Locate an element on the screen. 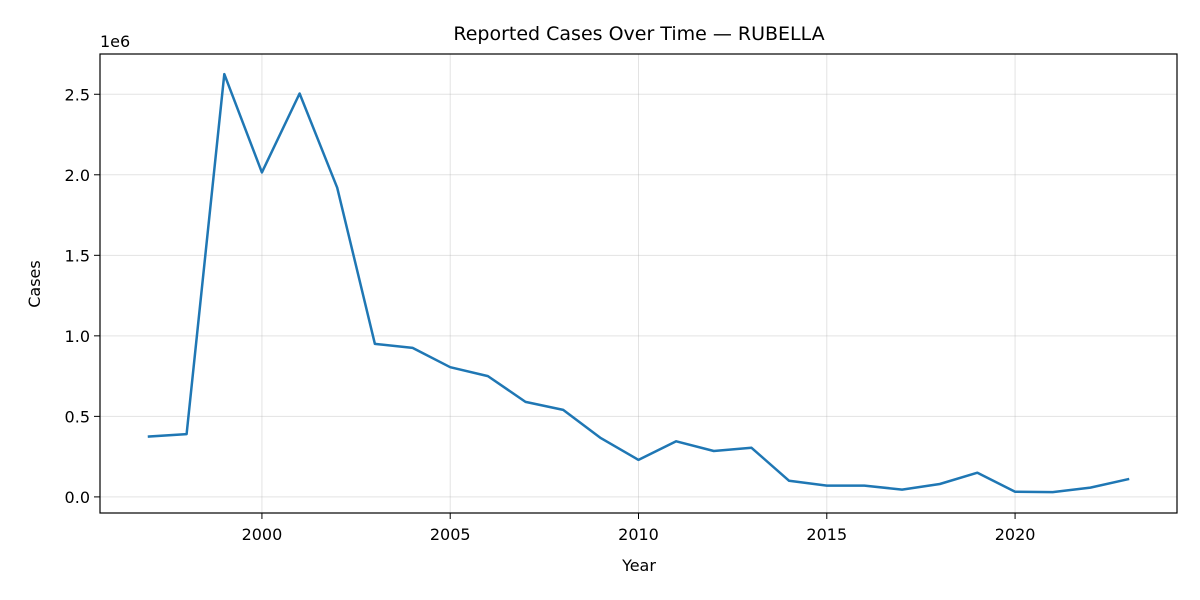  y-tick-label: 1.0 is located at coordinates (77, 336).